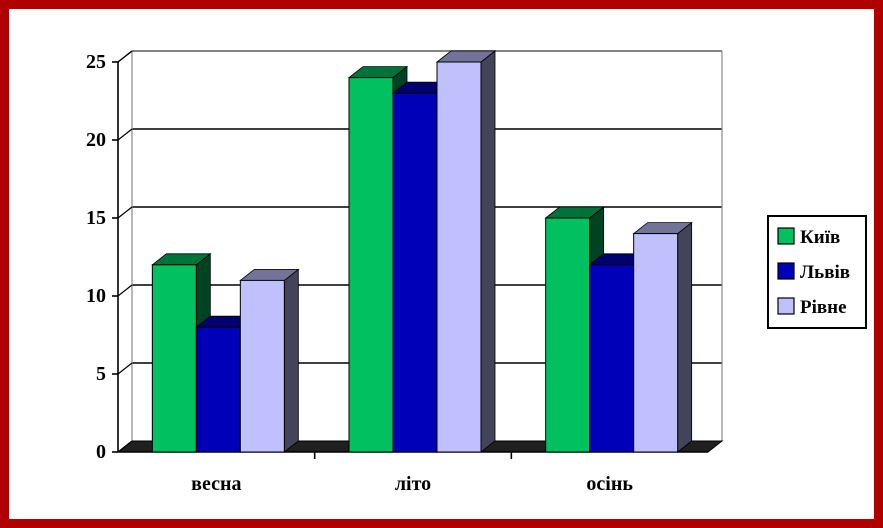  I want to click on x-tick-label: літо, so click(413, 484).